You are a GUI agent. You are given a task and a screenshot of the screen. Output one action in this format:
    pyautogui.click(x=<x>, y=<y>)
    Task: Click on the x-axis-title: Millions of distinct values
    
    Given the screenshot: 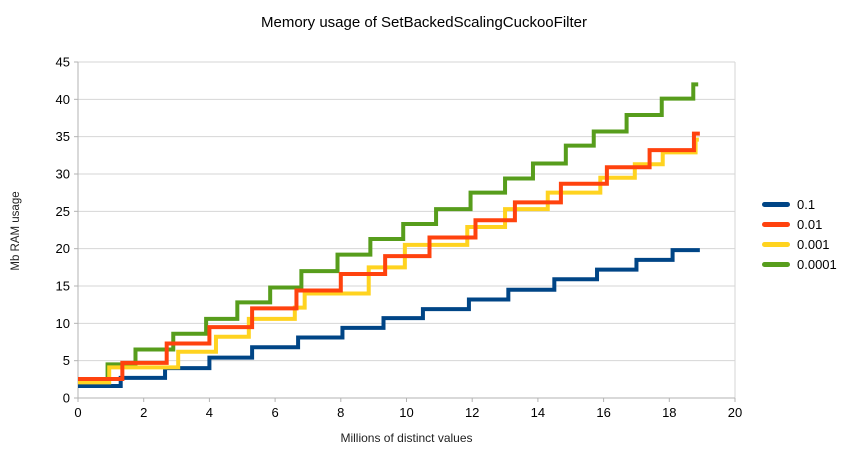 What is the action you would take?
    pyautogui.click(x=406, y=438)
    